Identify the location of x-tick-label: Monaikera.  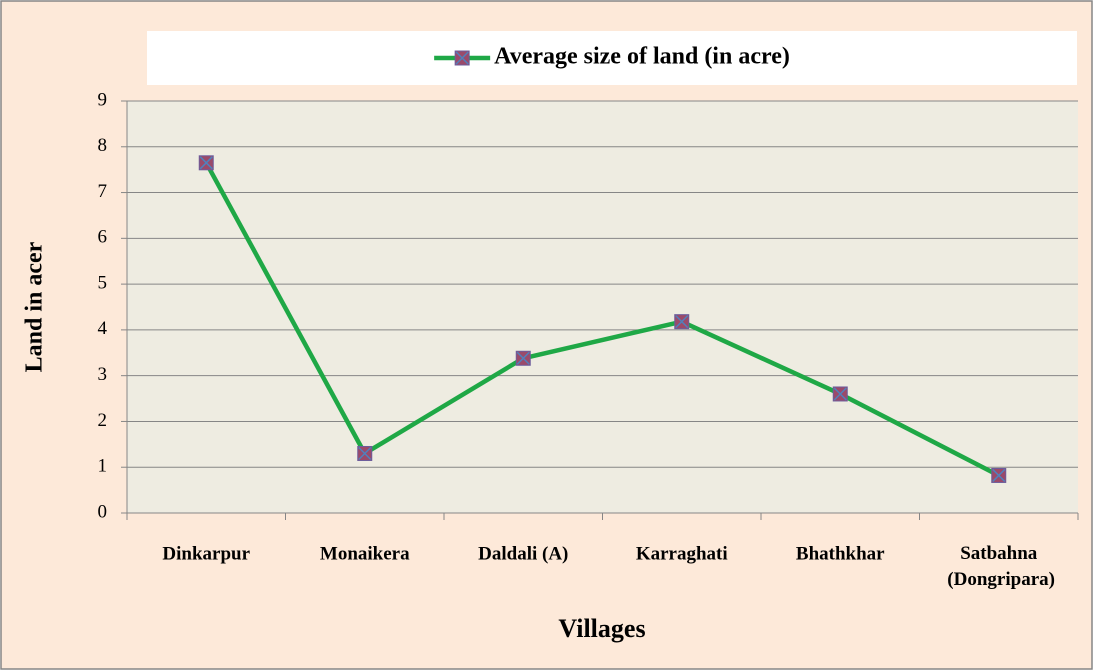
(365, 553).